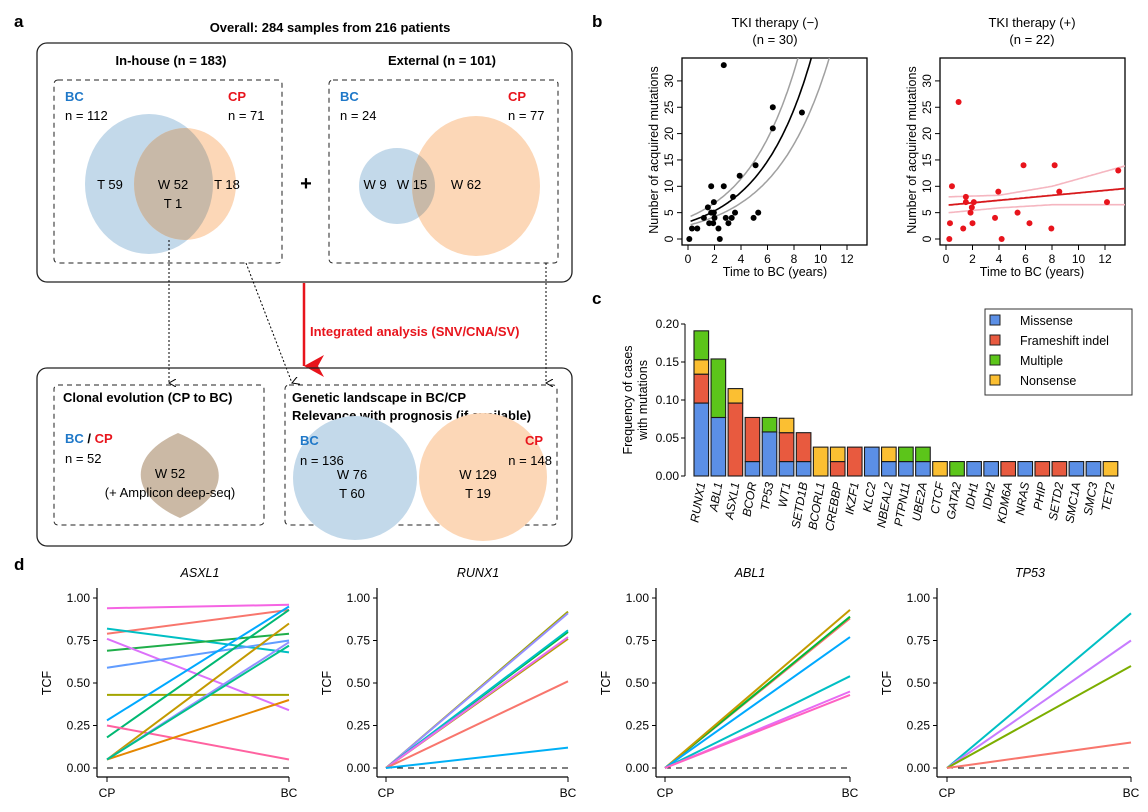 Image resolution: width=1148 pixels, height=812 pixels. Describe the element at coordinates (775, 272) in the screenshot. I see `x-axis-label: Time to BC (years)` at that location.